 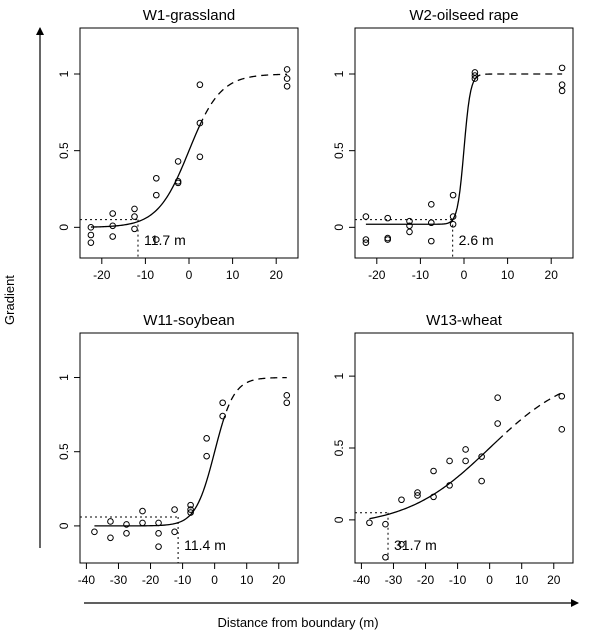 What do you see at coordinates (476, 240) in the screenshot?
I see `threshold-label: 2.6 m` at bounding box center [476, 240].